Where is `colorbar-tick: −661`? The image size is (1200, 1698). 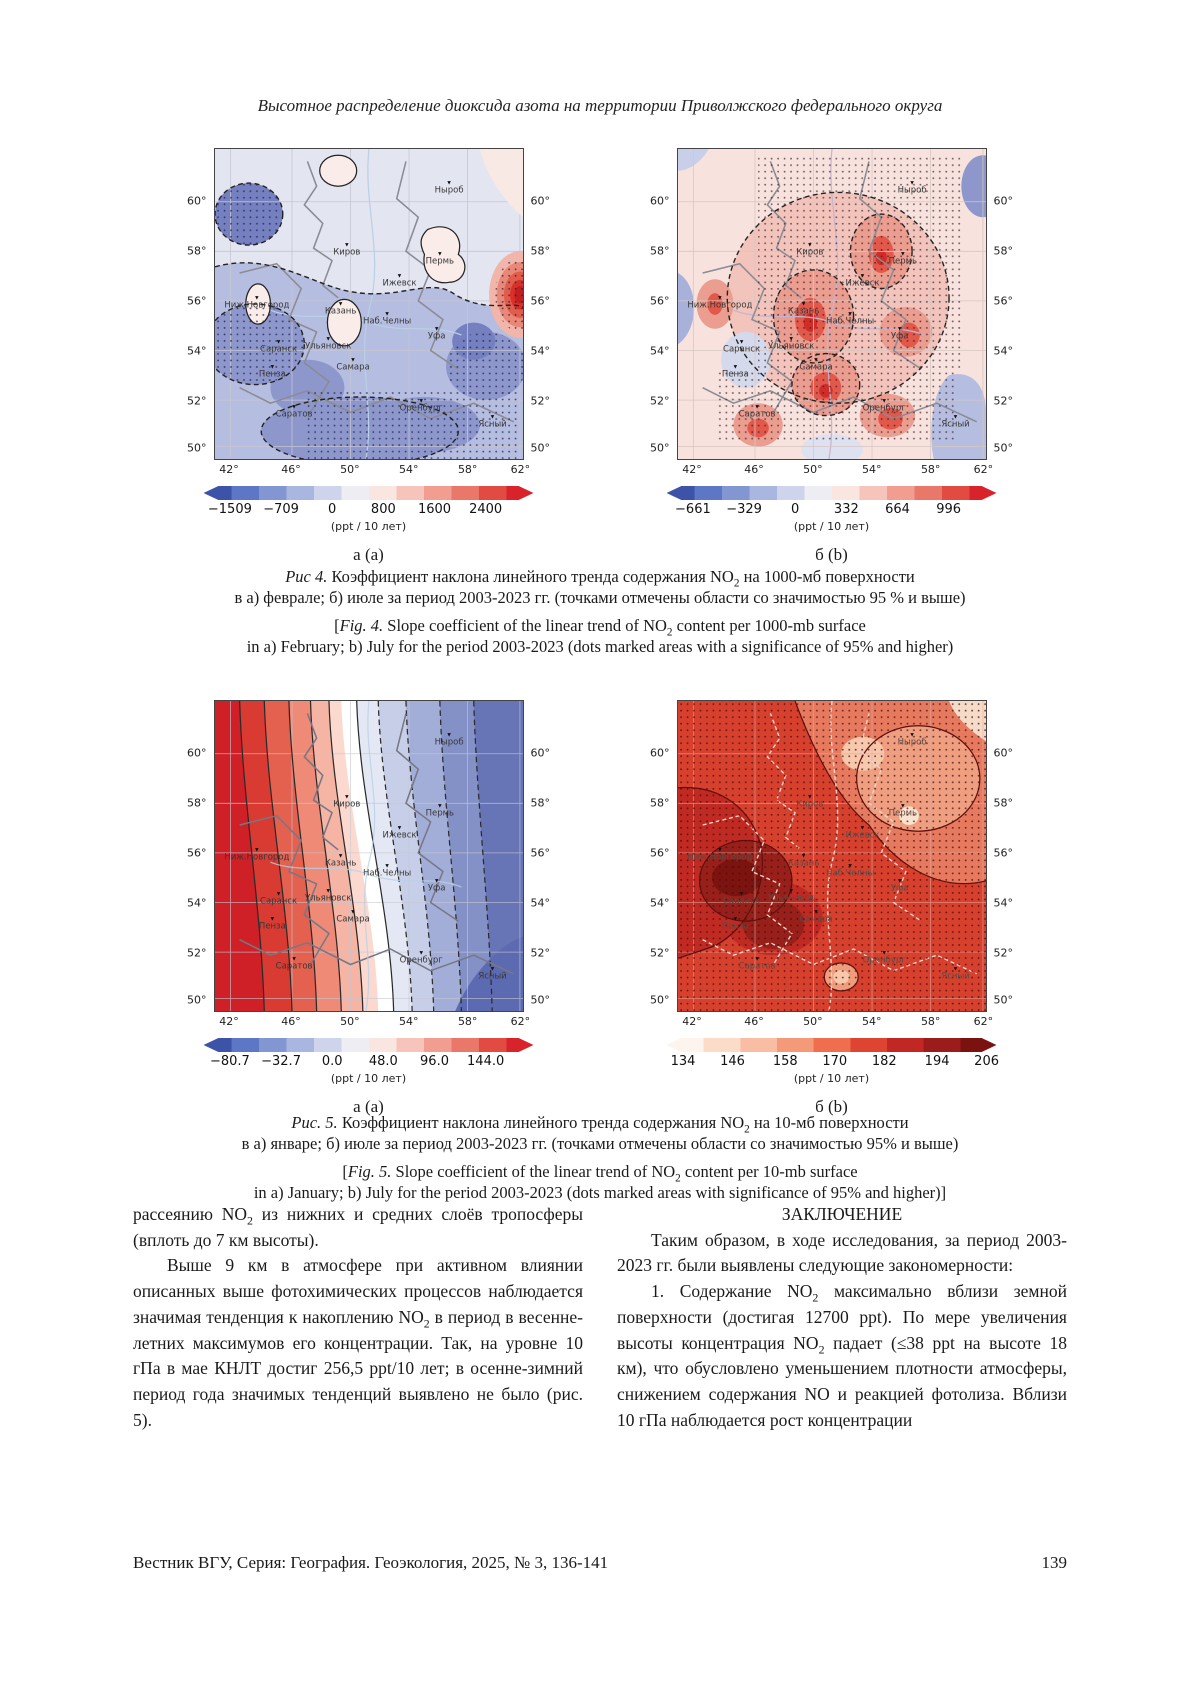
colorbar-tick: −661 is located at coordinates (693, 509).